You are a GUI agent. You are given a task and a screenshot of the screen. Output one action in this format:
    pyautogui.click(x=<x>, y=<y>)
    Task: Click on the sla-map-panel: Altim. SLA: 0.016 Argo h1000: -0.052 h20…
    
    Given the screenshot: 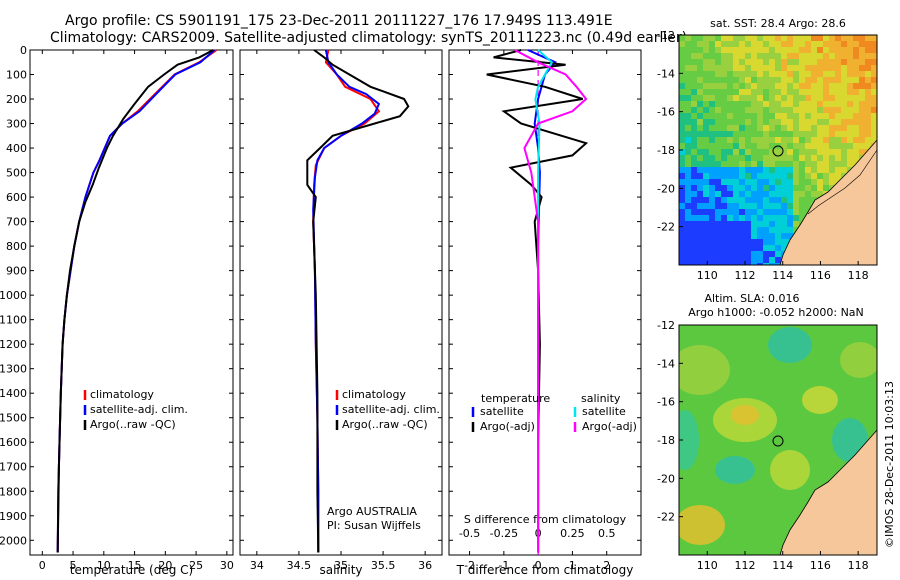 What is the action you would take?
    pyautogui.click(x=767, y=432)
    